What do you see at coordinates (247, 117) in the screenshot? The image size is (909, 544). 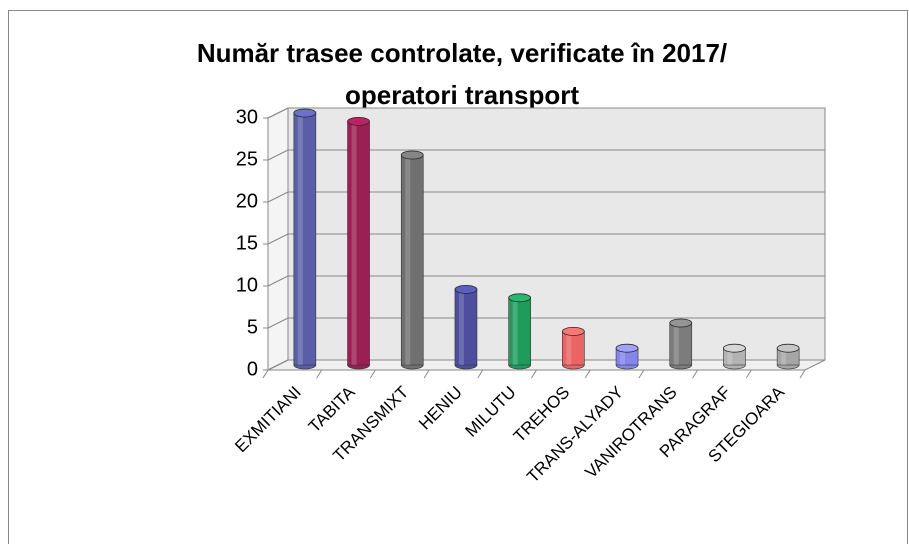 I see `y-tick-label: 30` at bounding box center [247, 117].